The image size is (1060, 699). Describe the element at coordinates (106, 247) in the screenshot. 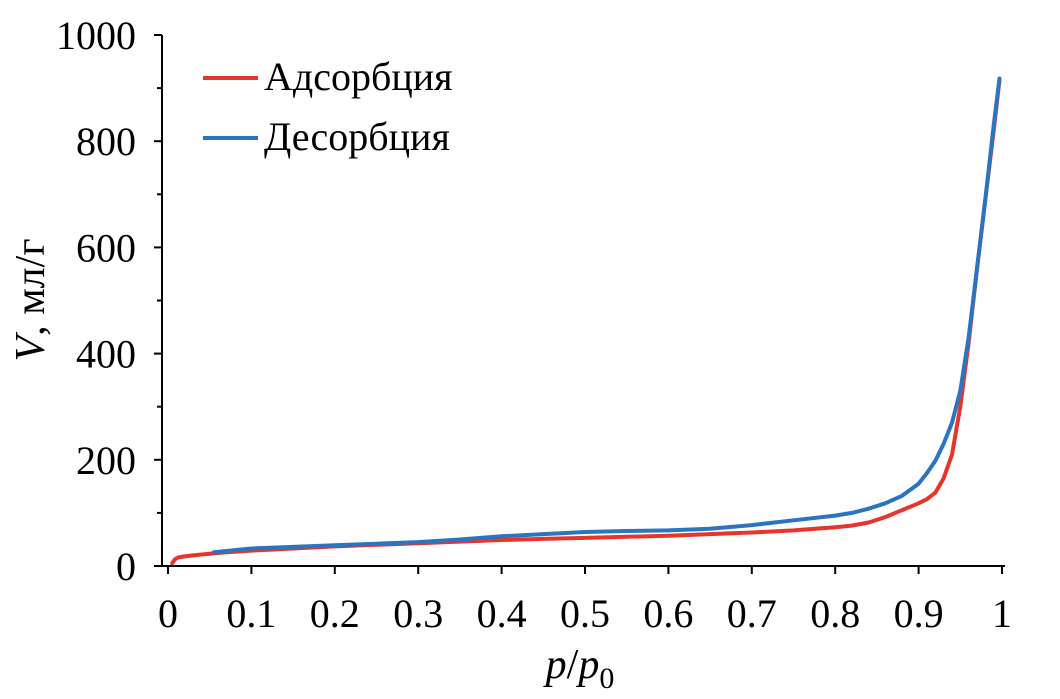

I see `y-tick-label: 600` at that location.